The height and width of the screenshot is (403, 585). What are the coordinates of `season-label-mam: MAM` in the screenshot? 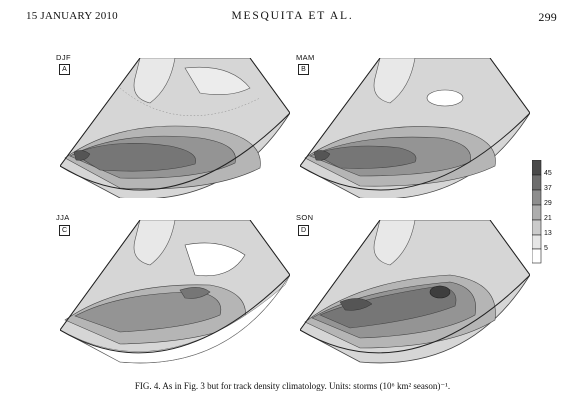 It's located at (305, 57).